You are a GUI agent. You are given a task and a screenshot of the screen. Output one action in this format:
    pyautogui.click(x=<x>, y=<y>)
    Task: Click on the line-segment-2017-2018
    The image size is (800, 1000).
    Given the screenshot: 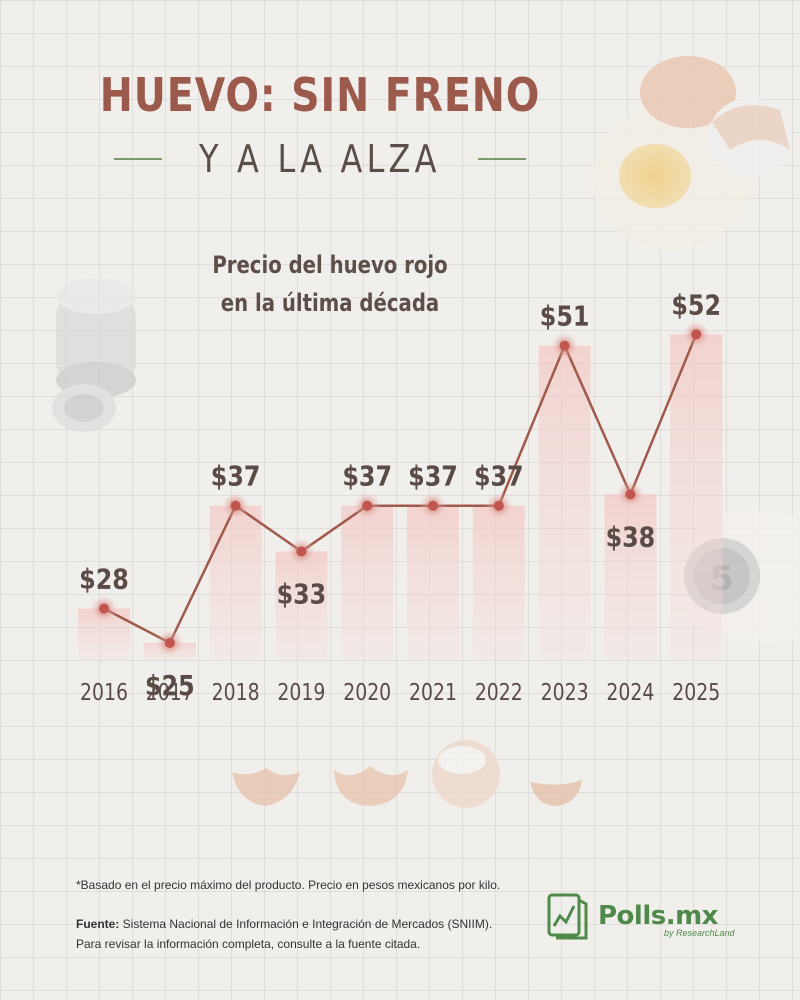 What is the action you would take?
    pyautogui.click(x=202, y=574)
    